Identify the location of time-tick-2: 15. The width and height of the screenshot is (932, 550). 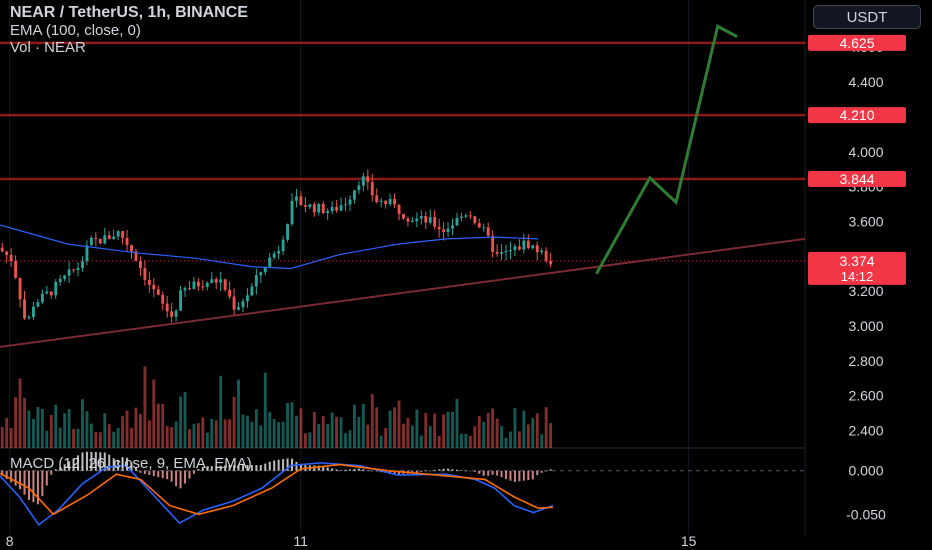
(689, 541).